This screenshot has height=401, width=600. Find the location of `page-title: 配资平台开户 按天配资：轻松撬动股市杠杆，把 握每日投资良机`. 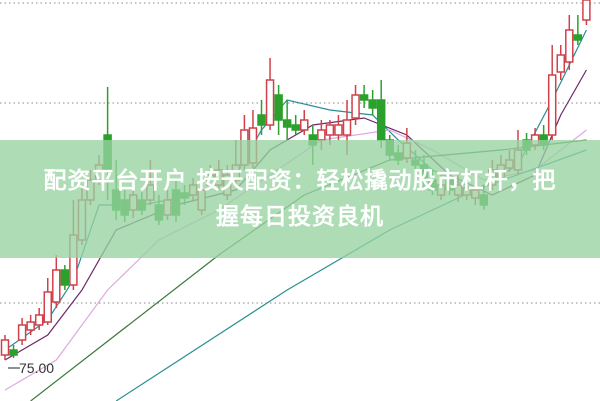

page-title: 配资平台开户 按天配资：轻松撬动股市杠杆，把 握每日投资良机 is located at coordinates (300, 199).